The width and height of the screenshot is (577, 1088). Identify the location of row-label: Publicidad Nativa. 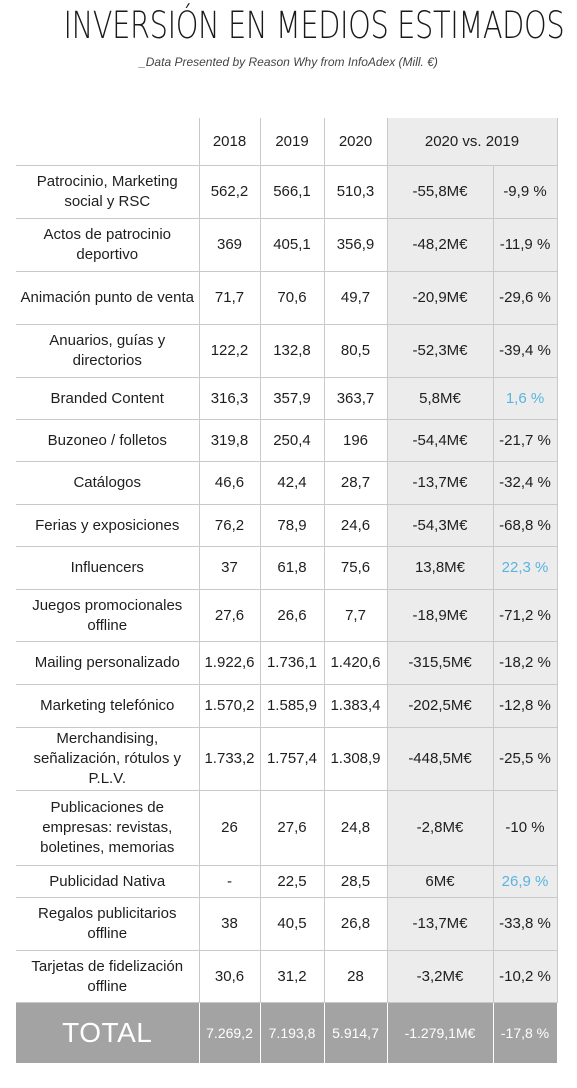
(108, 881).